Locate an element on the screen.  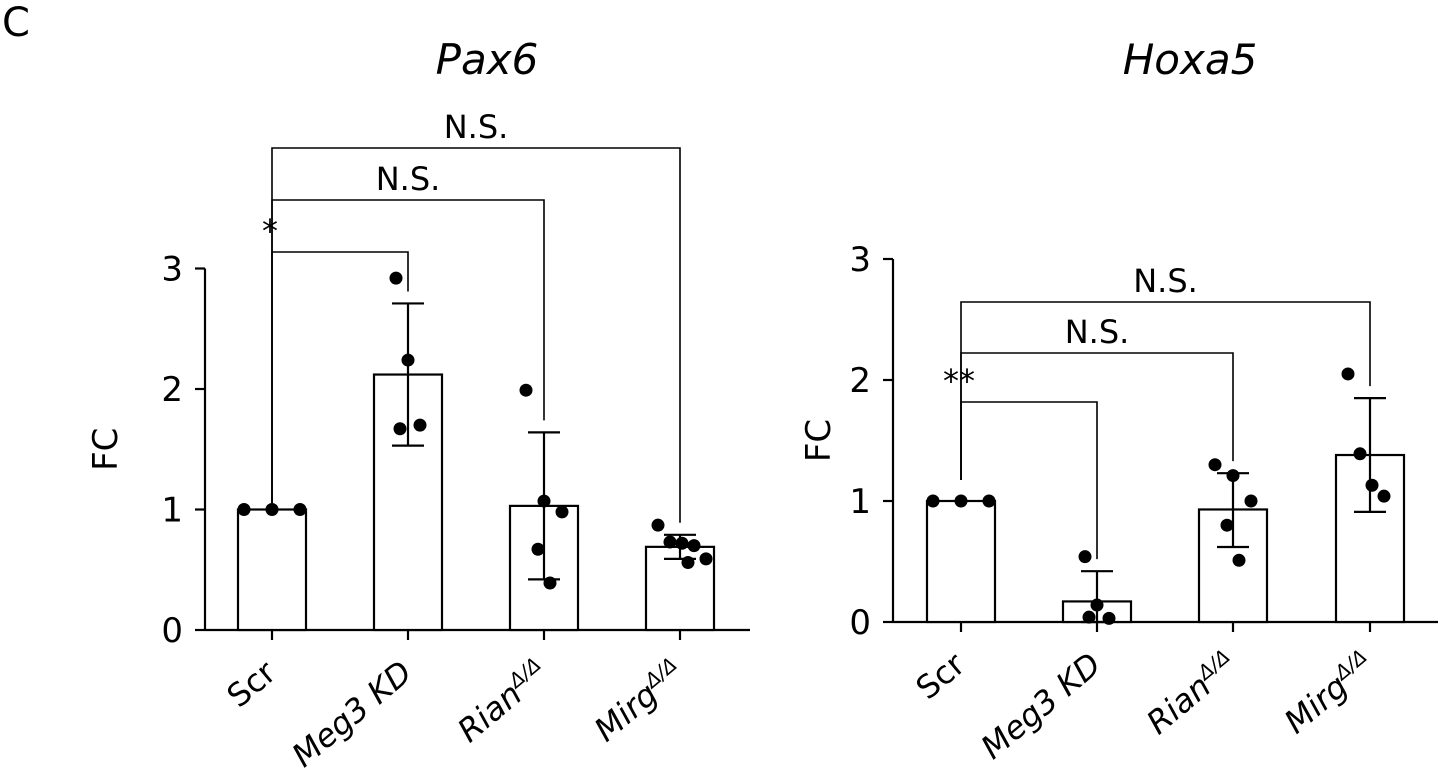
chart-title: Hoxa5 is located at coordinates (1190, 59).